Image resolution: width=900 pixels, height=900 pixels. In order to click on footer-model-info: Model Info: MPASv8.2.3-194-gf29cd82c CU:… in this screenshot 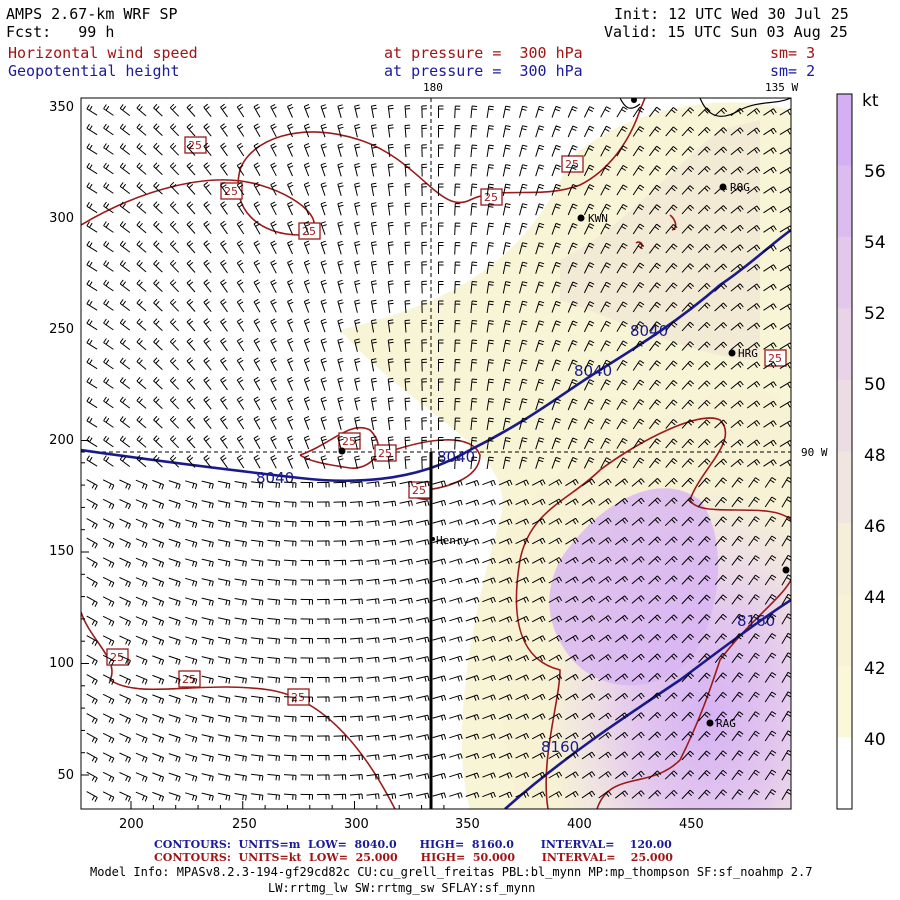, I will do `click(451, 872)`.